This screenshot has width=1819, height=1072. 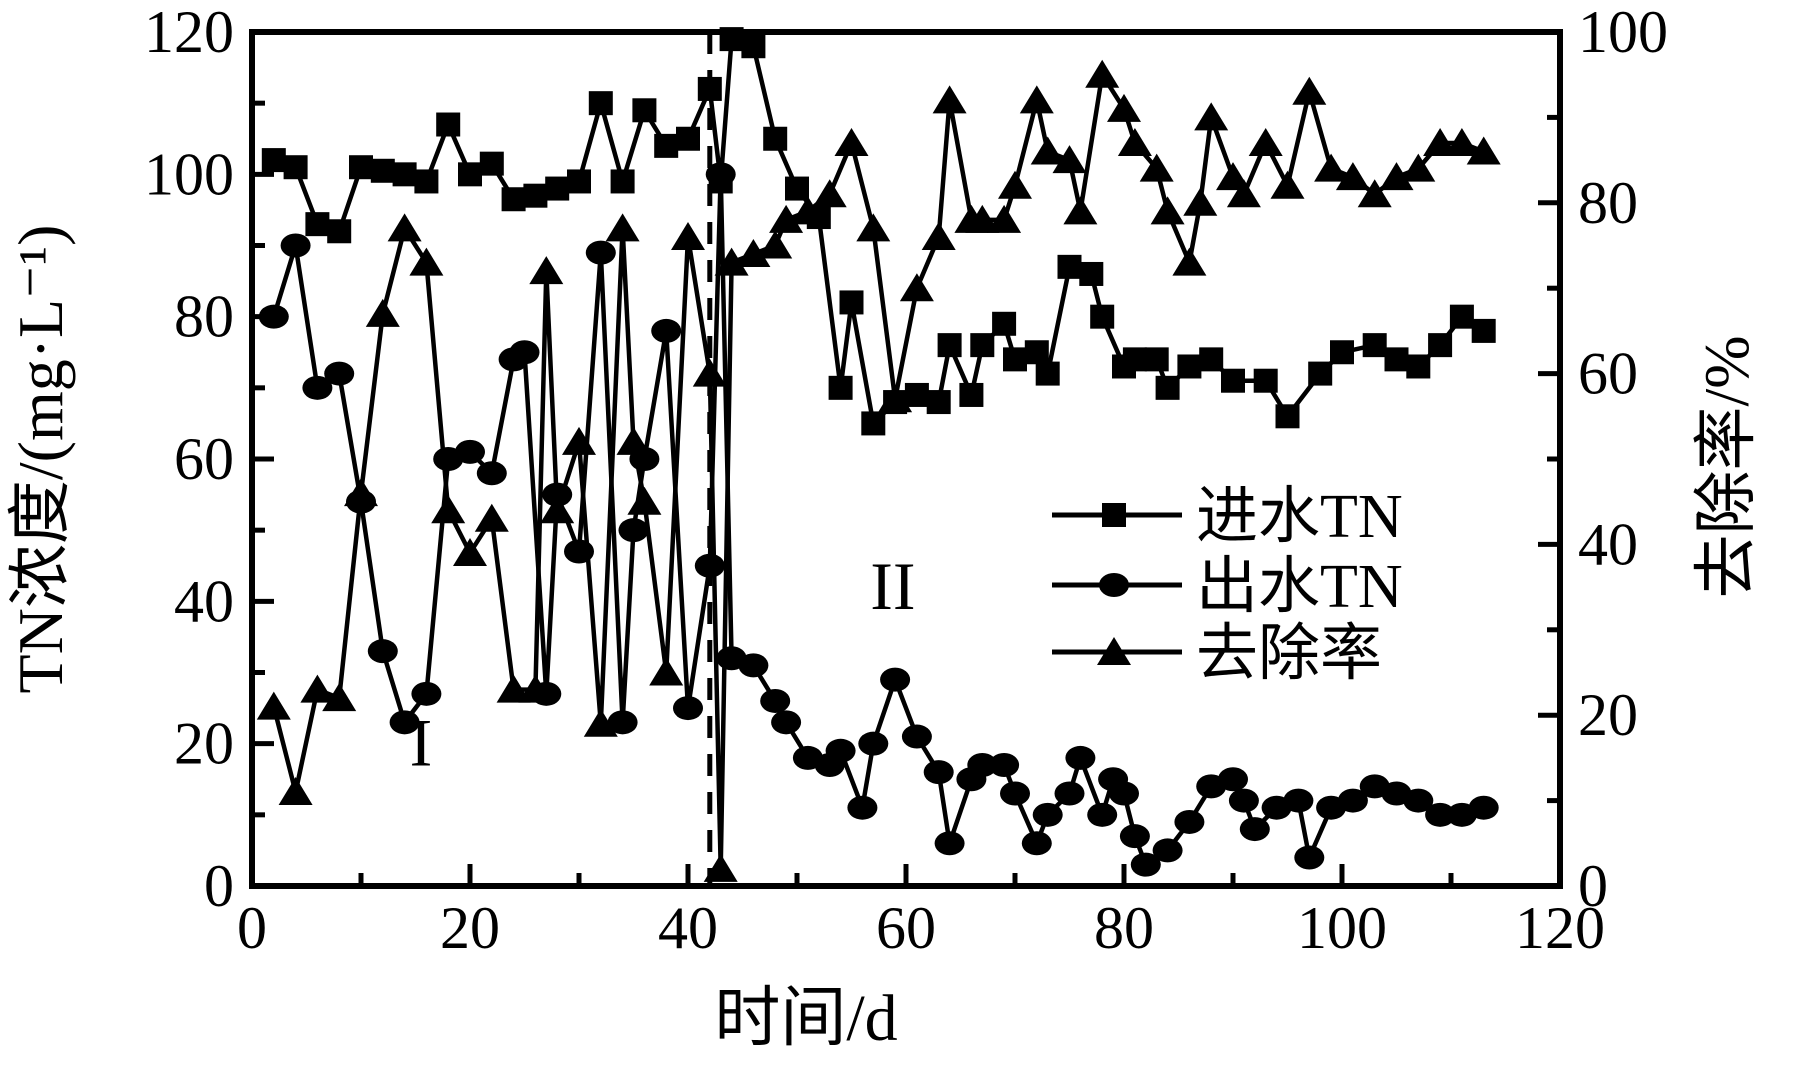 I want to click on x-tick-label: 100, so click(x=1342, y=928).